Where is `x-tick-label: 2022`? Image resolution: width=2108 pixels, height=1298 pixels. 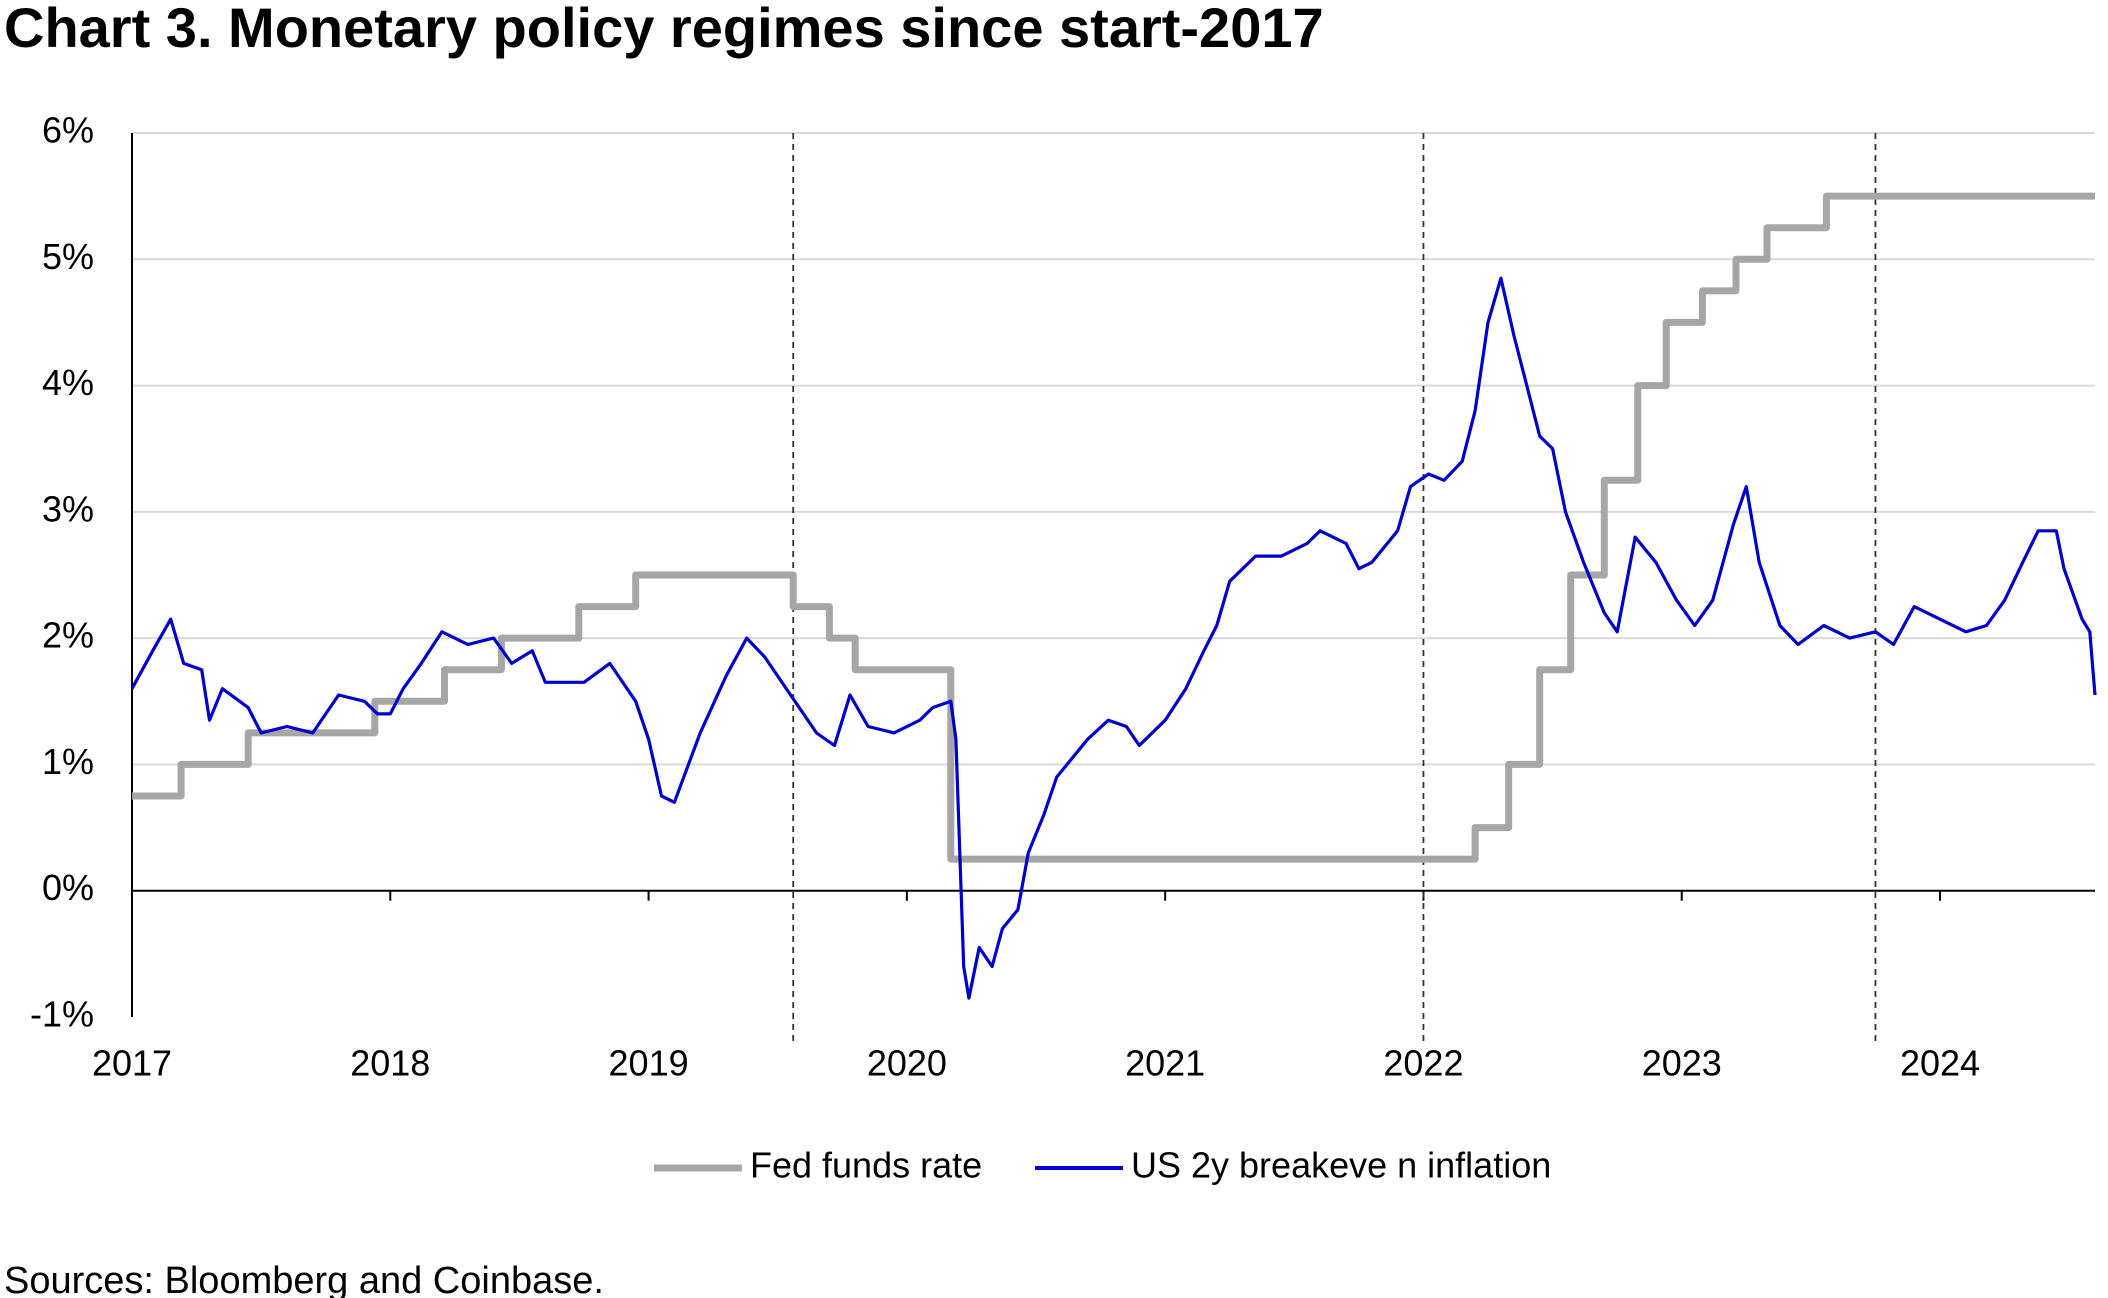 x-tick-label: 2022 is located at coordinates (1423, 1063).